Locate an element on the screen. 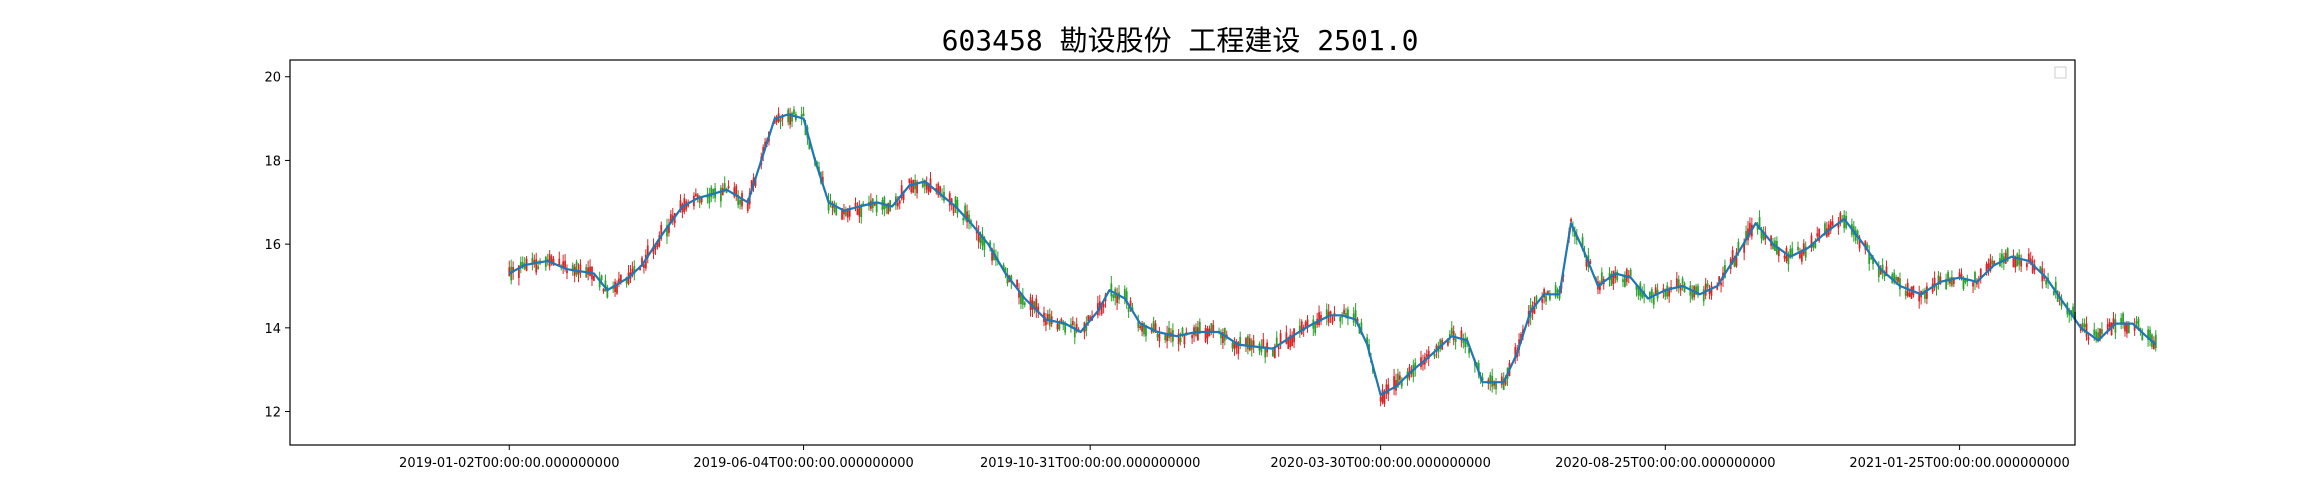  y-tick-label: 16 is located at coordinates (272, 245).